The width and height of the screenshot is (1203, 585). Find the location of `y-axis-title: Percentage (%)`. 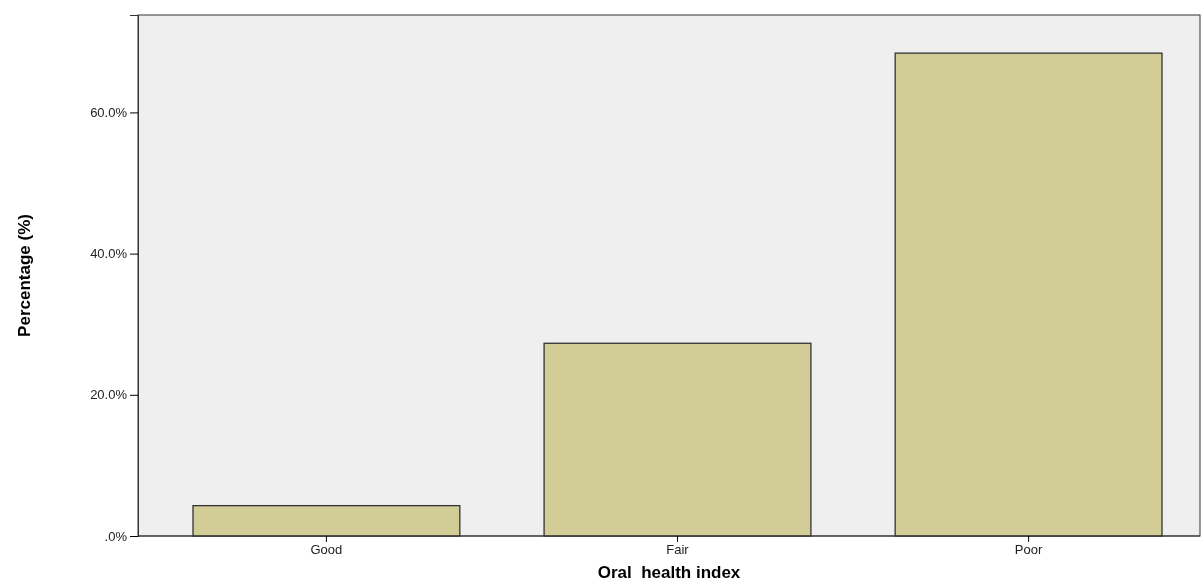

y-axis-title: Percentage (%) is located at coordinates (24, 275).